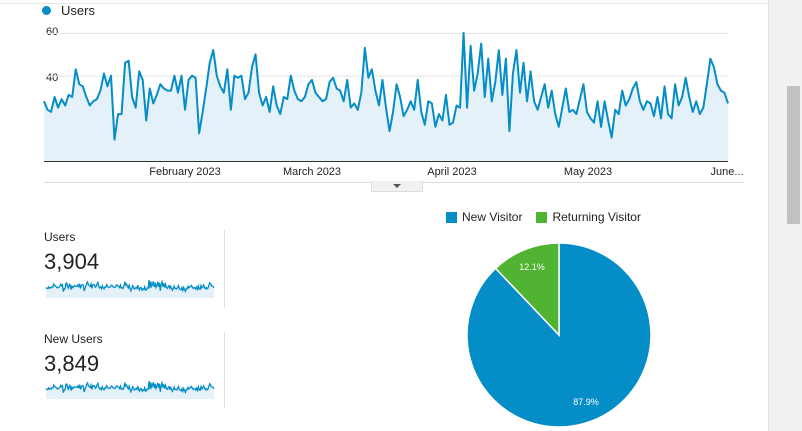 Image resolution: width=802 pixels, height=431 pixels. Describe the element at coordinates (384, 3) in the screenshot. I see `top-border` at that location.